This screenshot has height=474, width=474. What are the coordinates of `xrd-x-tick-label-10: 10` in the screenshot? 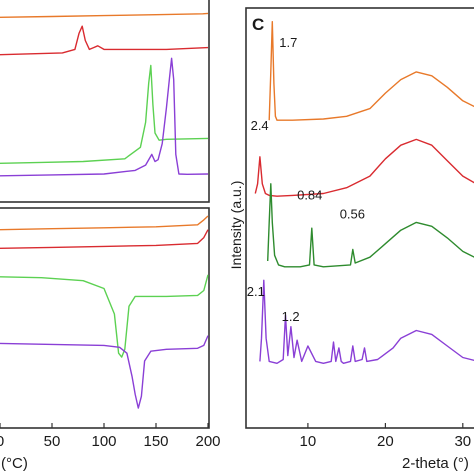 It's located at (308, 441).